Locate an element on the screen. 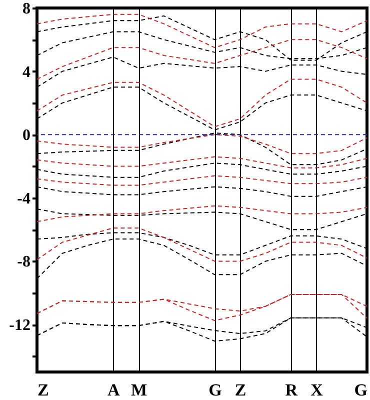 Image resolution: width=370 pixels, height=400 pixels. y-tick-label: -12 is located at coordinates (19, 325).